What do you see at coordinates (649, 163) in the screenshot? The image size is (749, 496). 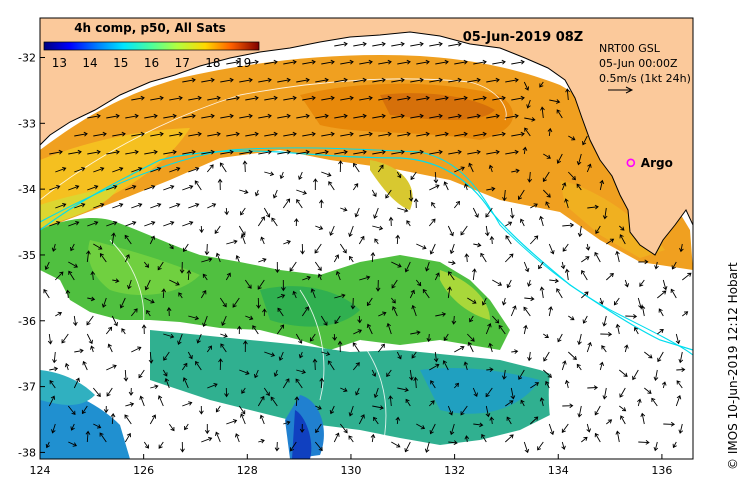 I see `argo-float: Argo` at bounding box center [649, 163].